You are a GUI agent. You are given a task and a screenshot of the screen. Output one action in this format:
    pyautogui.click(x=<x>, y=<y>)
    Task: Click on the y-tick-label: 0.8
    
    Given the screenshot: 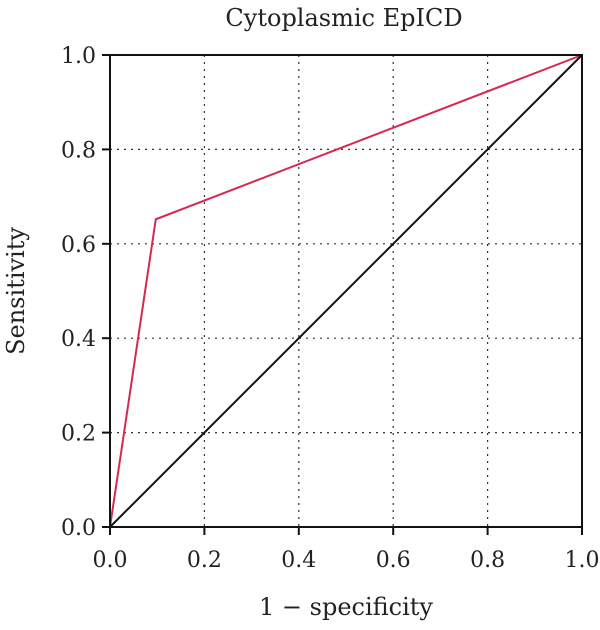 What is the action you would take?
    pyautogui.click(x=78, y=150)
    